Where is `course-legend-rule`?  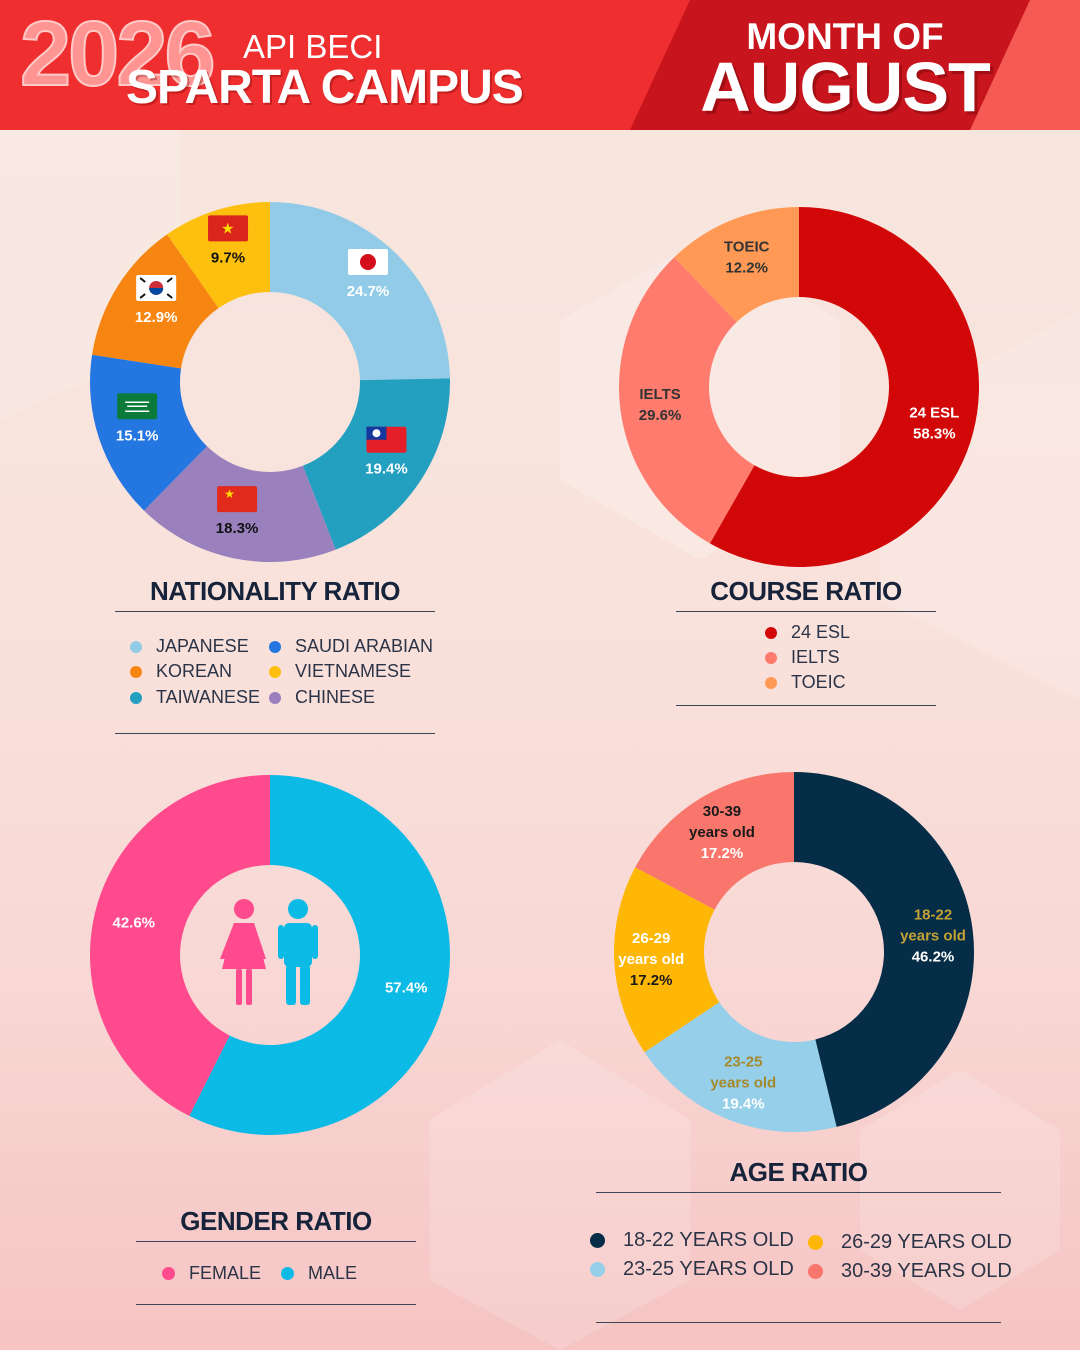
course-legend-rule is located at coordinates (806, 705).